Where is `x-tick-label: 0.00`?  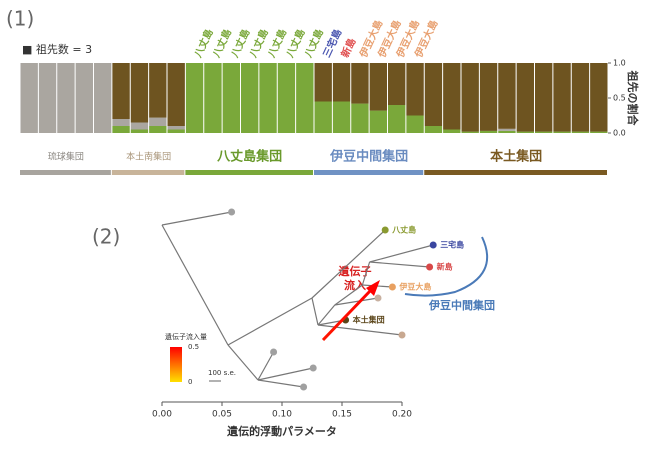 x-tick-label: 0.00 is located at coordinates (162, 415).